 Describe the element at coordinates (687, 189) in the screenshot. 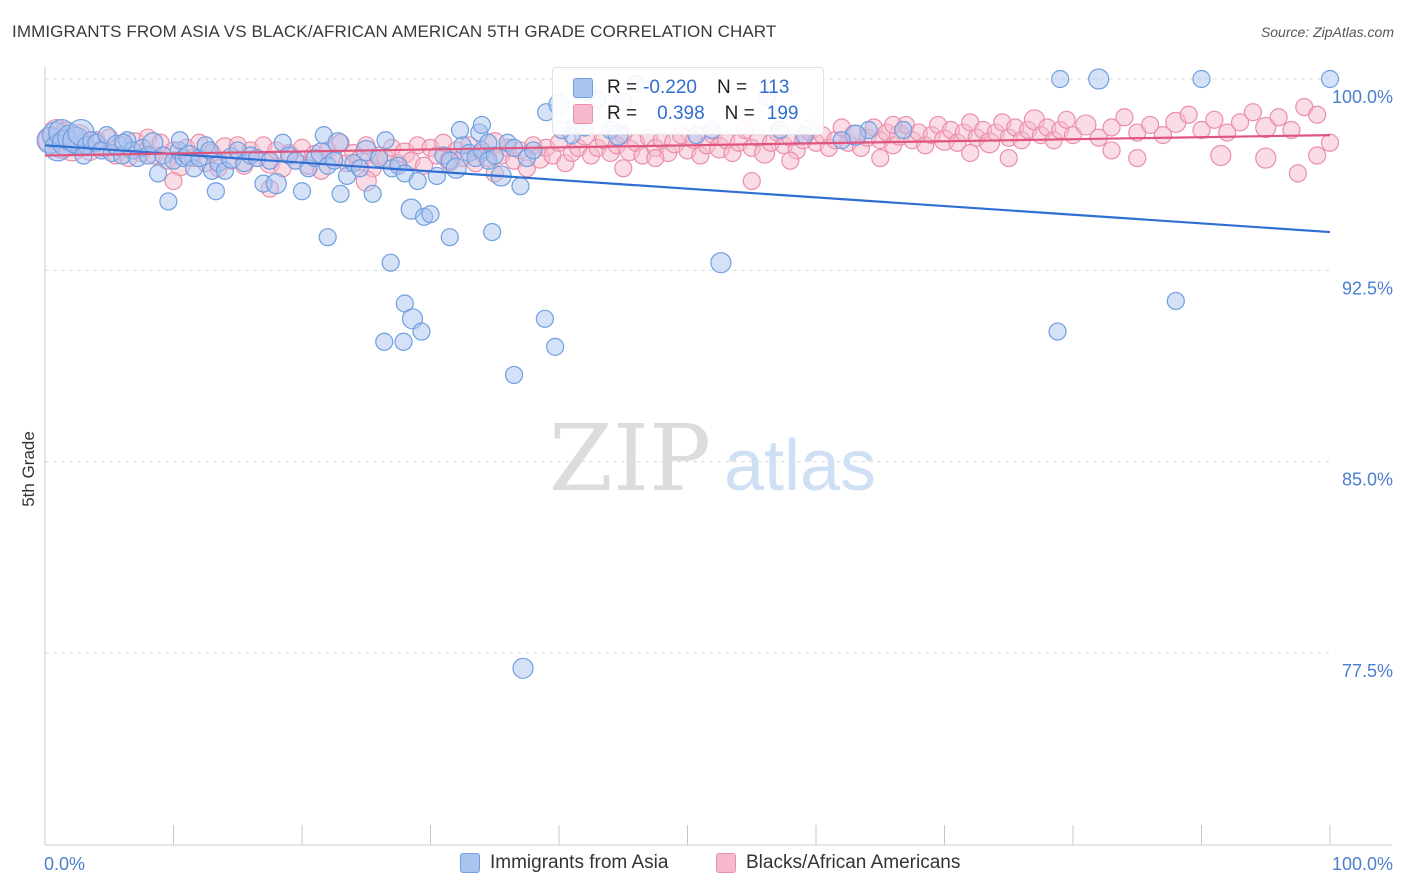

I see `trend-line-asia` at that location.